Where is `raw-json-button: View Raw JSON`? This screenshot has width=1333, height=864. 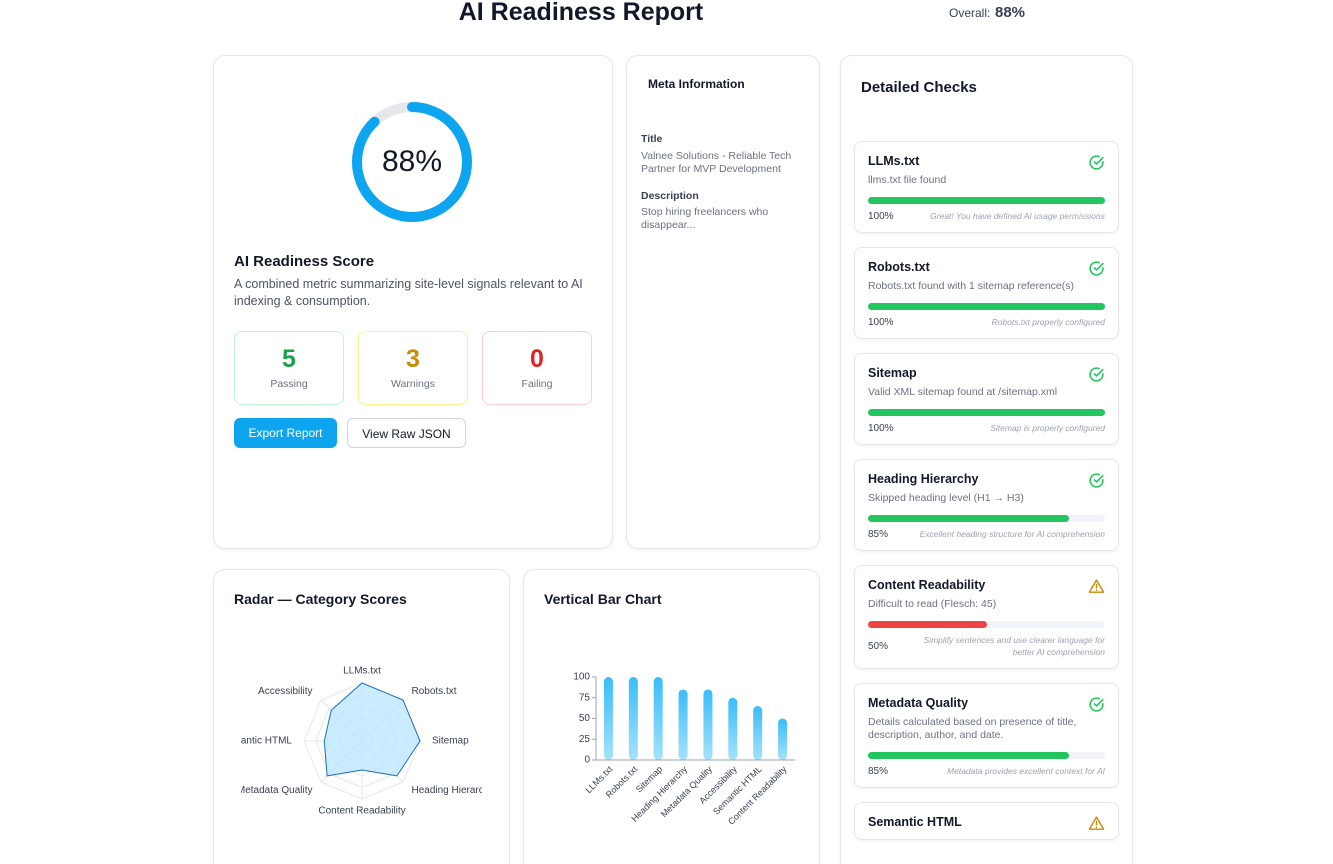
raw-json-button: View Raw JSON is located at coordinates (406, 433).